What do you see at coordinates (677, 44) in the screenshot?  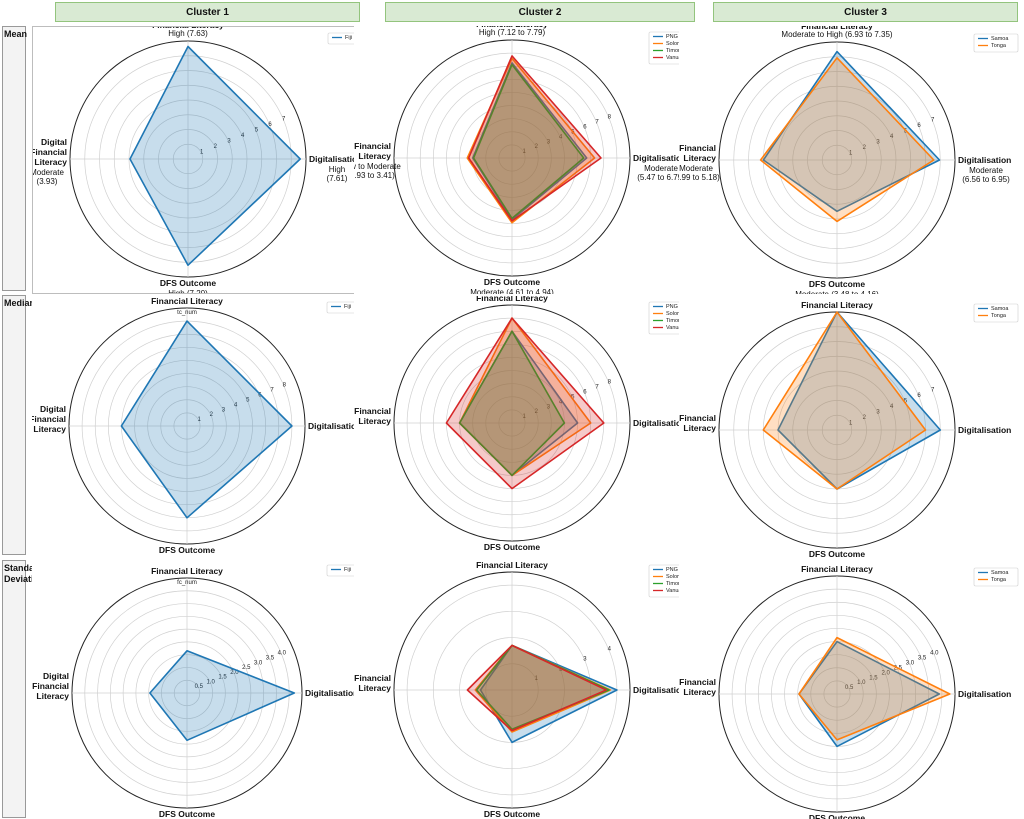 I see `legend-entry: Solomon` at bounding box center [677, 44].